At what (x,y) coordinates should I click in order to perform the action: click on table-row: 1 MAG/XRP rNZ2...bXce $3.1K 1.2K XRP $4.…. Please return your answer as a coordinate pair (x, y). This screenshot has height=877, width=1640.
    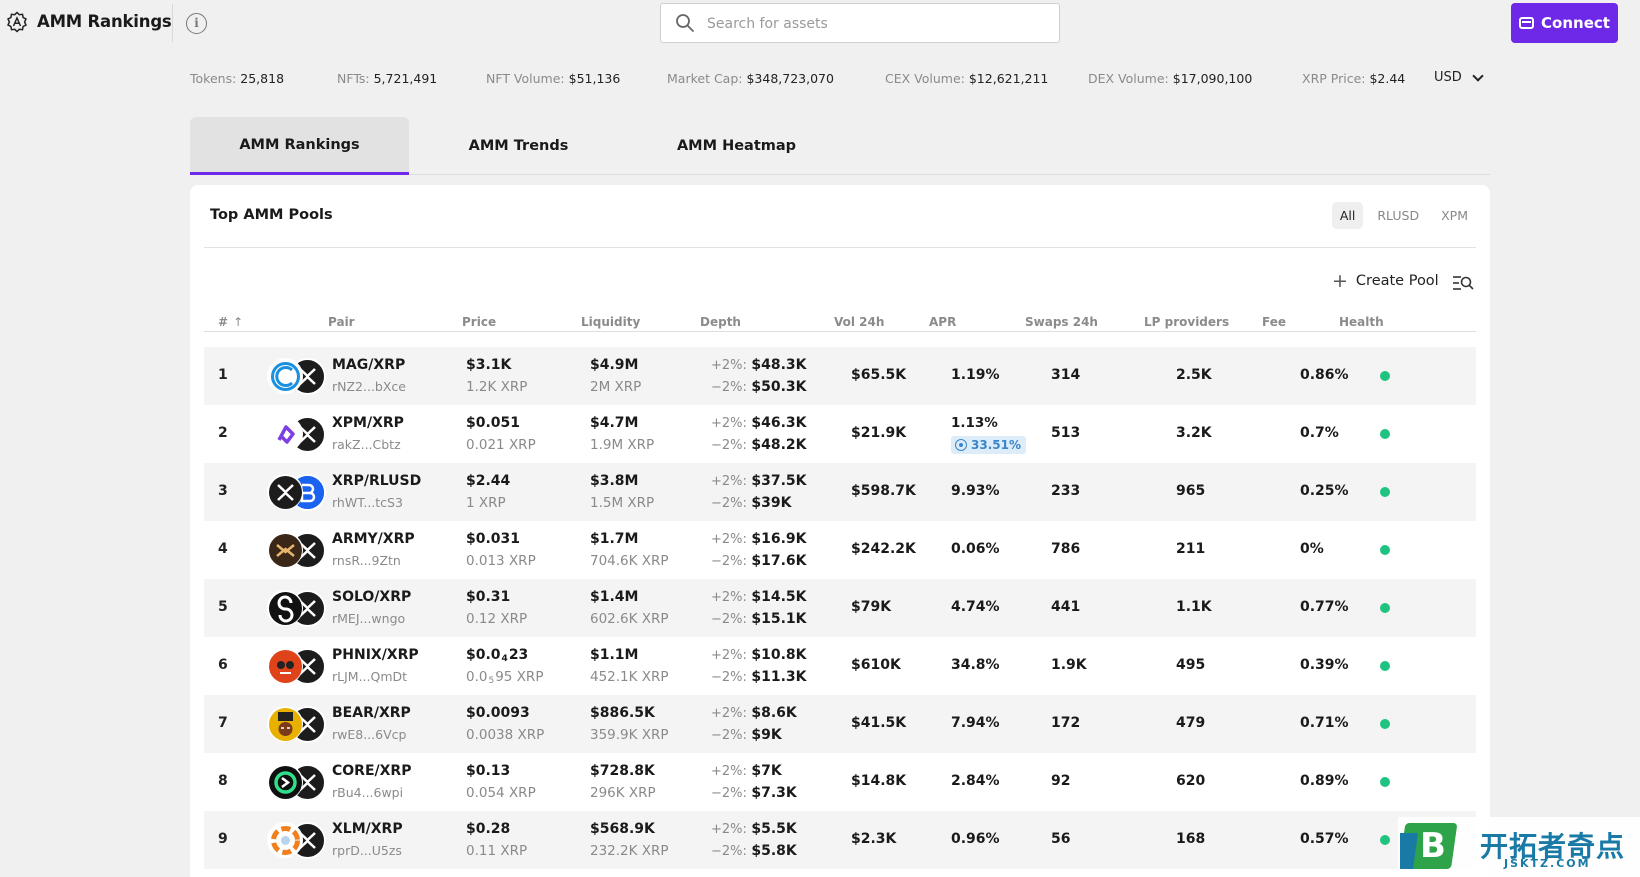
    Looking at the image, I should click on (840, 376).